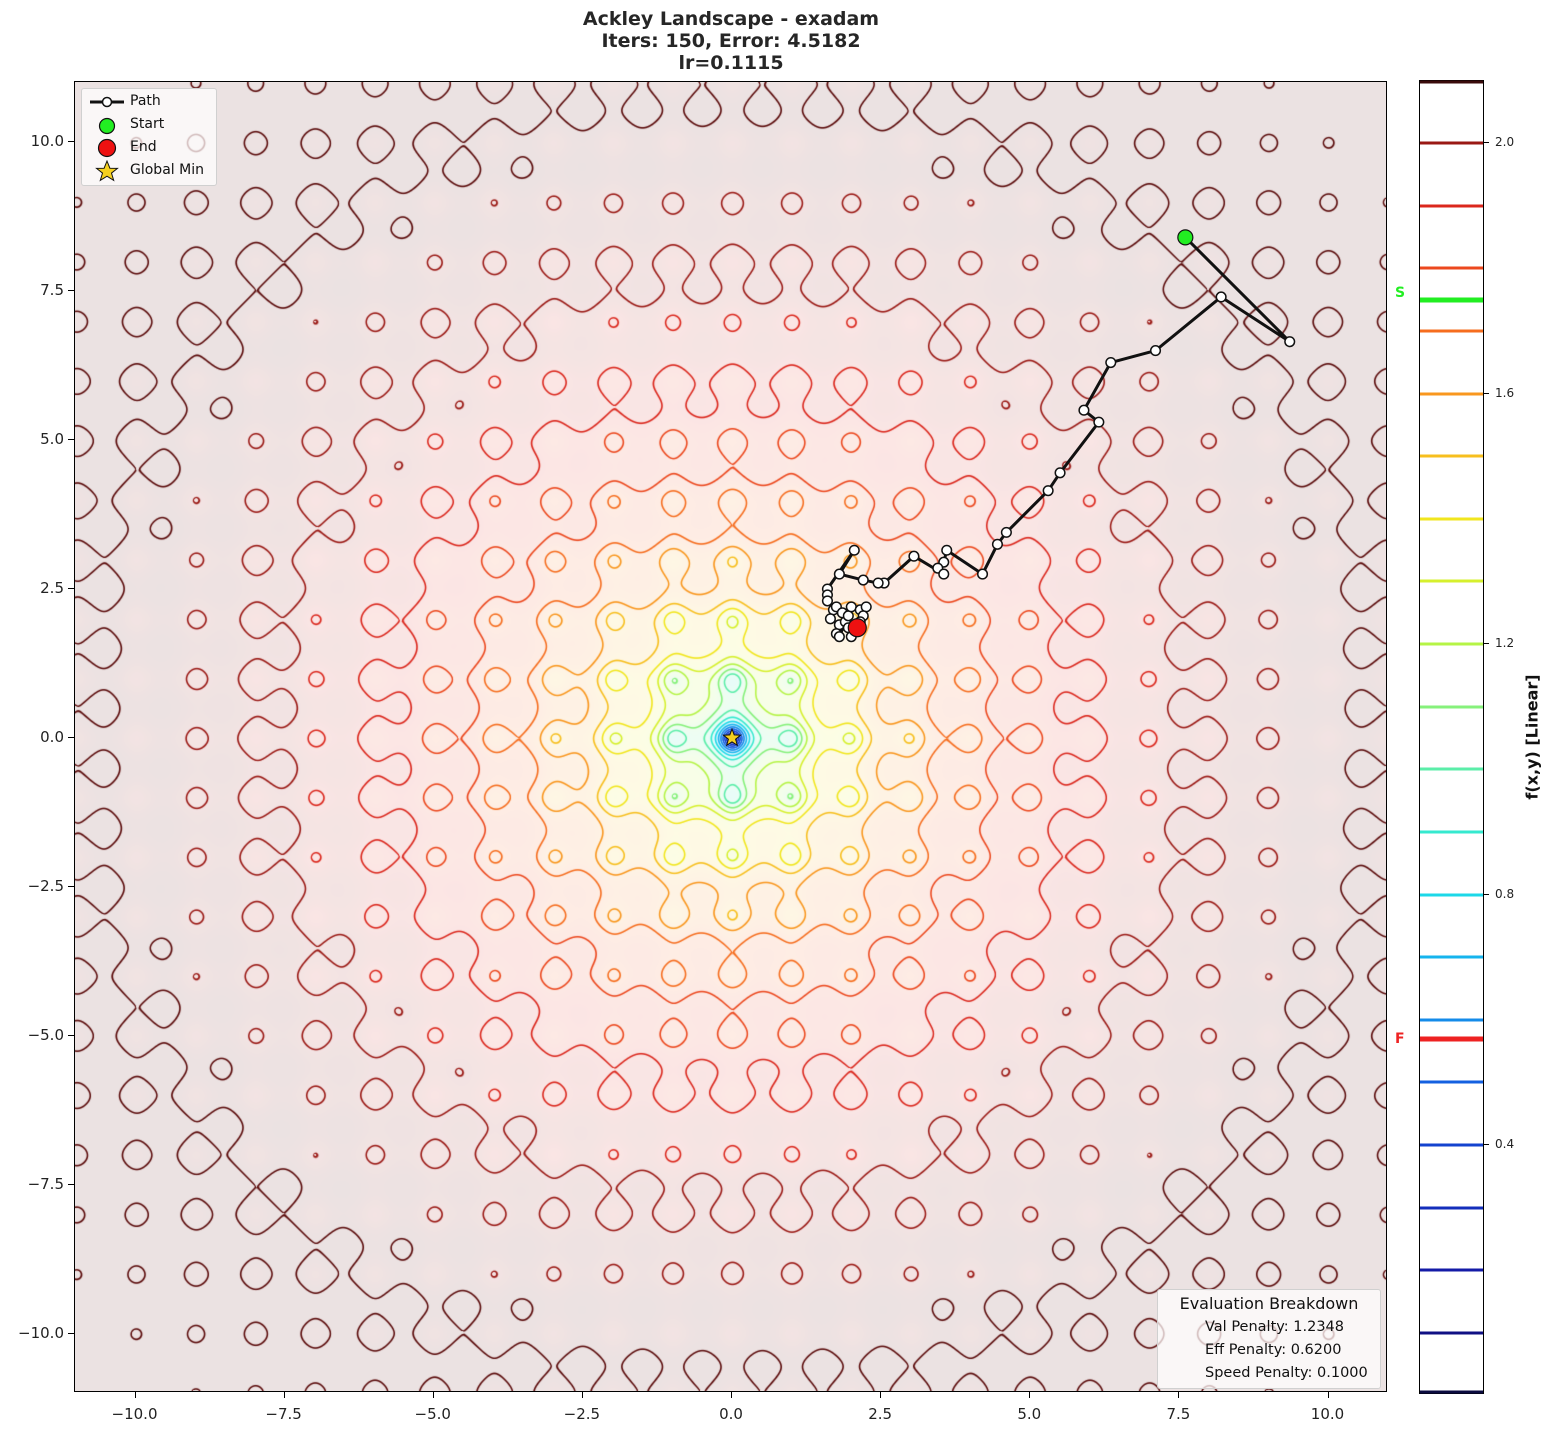  Describe the element at coordinates (45, 1035) in the screenshot. I see `y-tick-label: −5.0` at that location.